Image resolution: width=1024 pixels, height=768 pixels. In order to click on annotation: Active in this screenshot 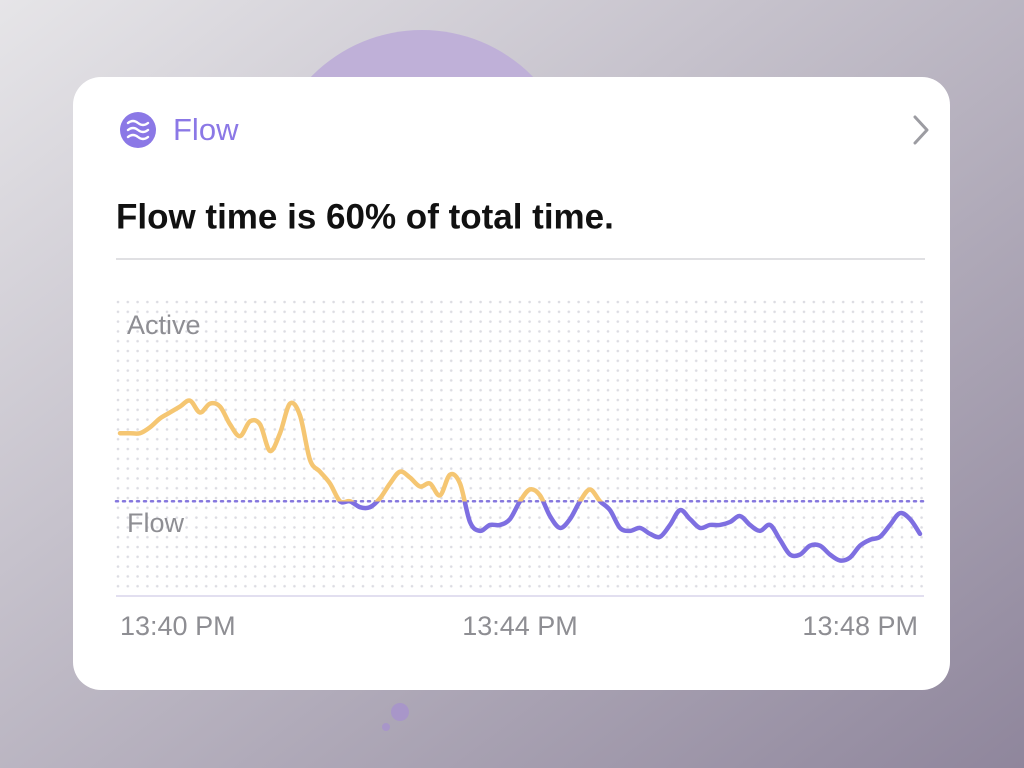, I will do `click(164, 325)`.